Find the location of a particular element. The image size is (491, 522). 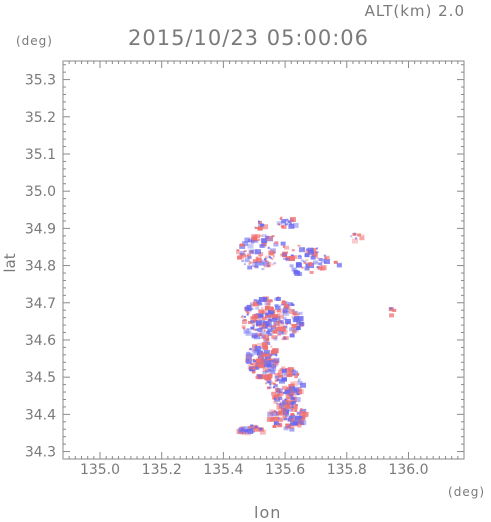

x-tick-label: 135.8 is located at coordinates (347, 470).